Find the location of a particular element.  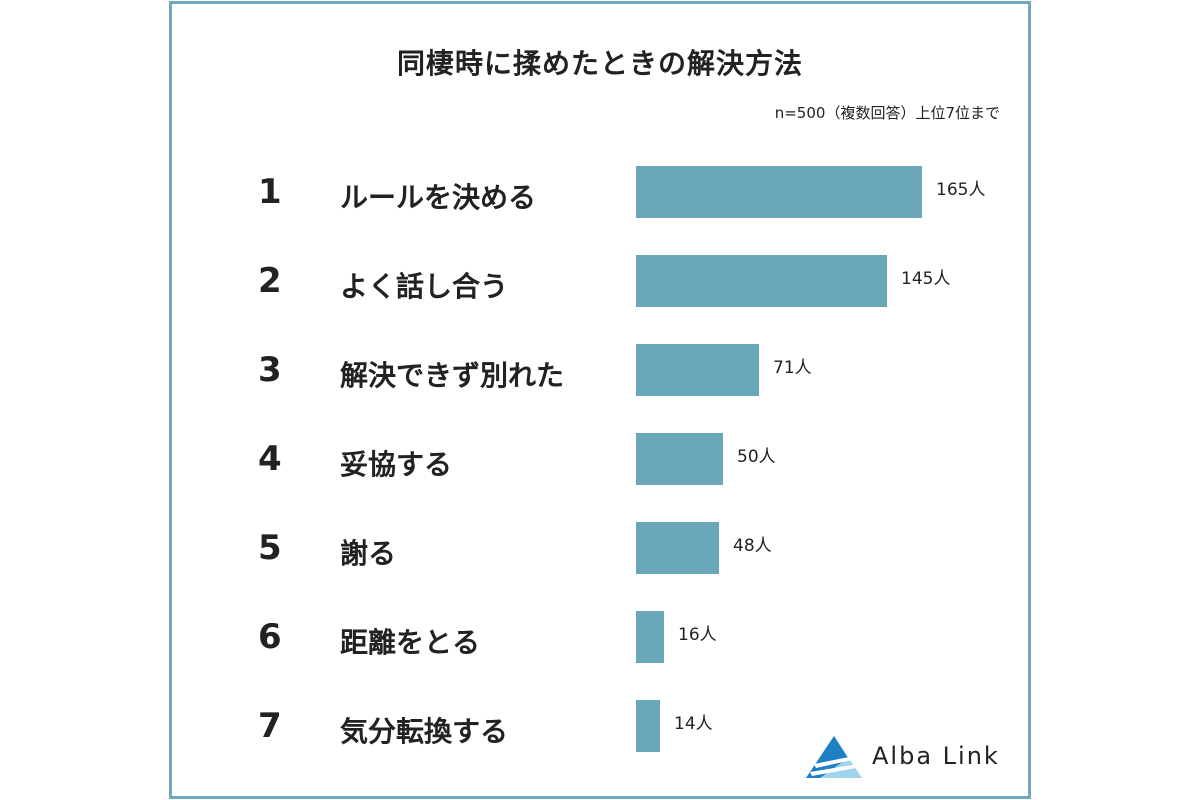

alba-link-logo: Alba Link is located at coordinates (909, 758).